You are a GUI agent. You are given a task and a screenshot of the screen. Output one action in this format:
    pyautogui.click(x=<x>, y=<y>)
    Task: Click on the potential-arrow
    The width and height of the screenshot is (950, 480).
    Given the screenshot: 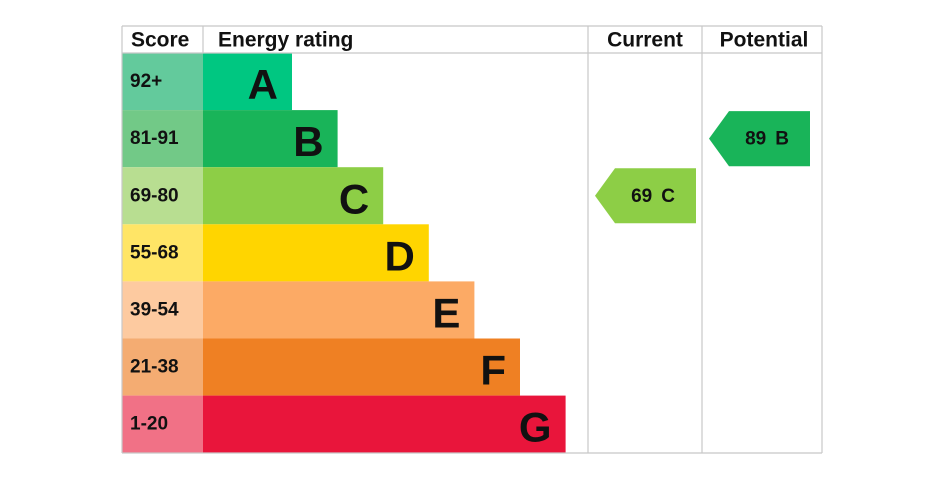 What is the action you would take?
    pyautogui.click(x=759, y=139)
    